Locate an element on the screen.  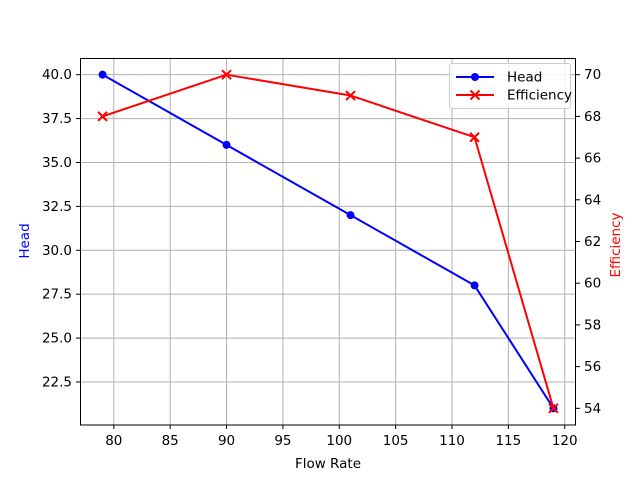
right-tick-label: 68 is located at coordinates (592, 117).